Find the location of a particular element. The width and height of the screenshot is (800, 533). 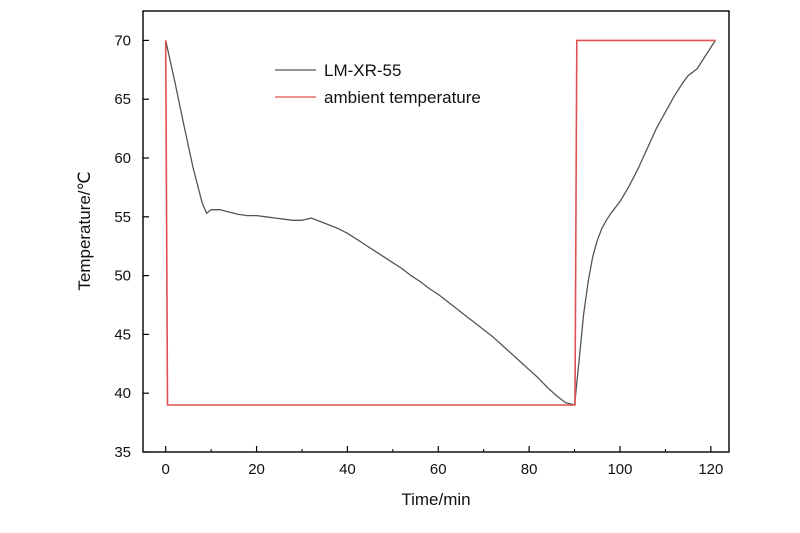

legend-label-ambient-temperature: ambient temperature is located at coordinates (402, 97).